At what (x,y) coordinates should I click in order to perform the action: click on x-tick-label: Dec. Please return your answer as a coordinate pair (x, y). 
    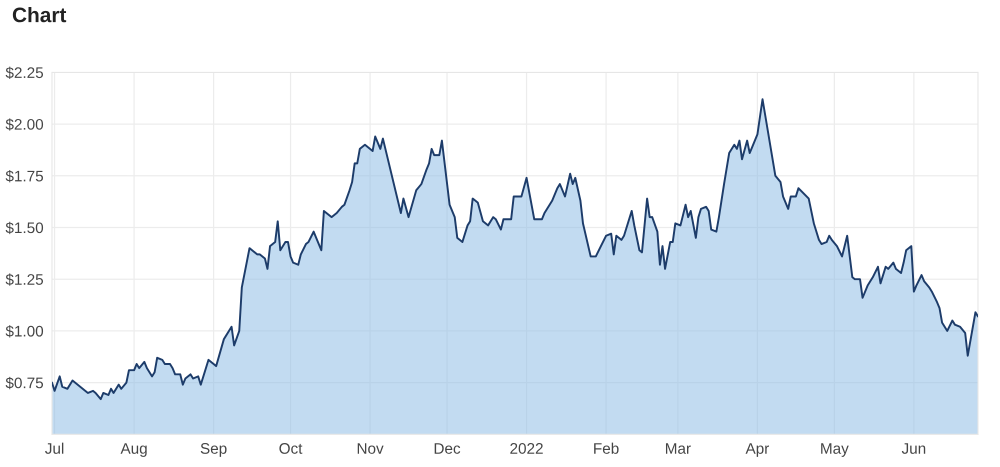
    Looking at the image, I should click on (447, 448).